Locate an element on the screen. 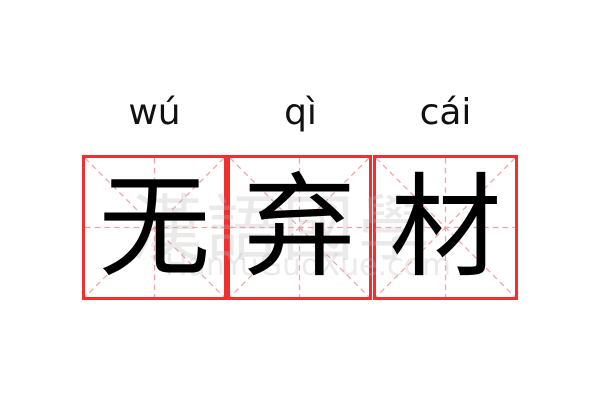  character-1: 无 is located at coordinates (154, 227).